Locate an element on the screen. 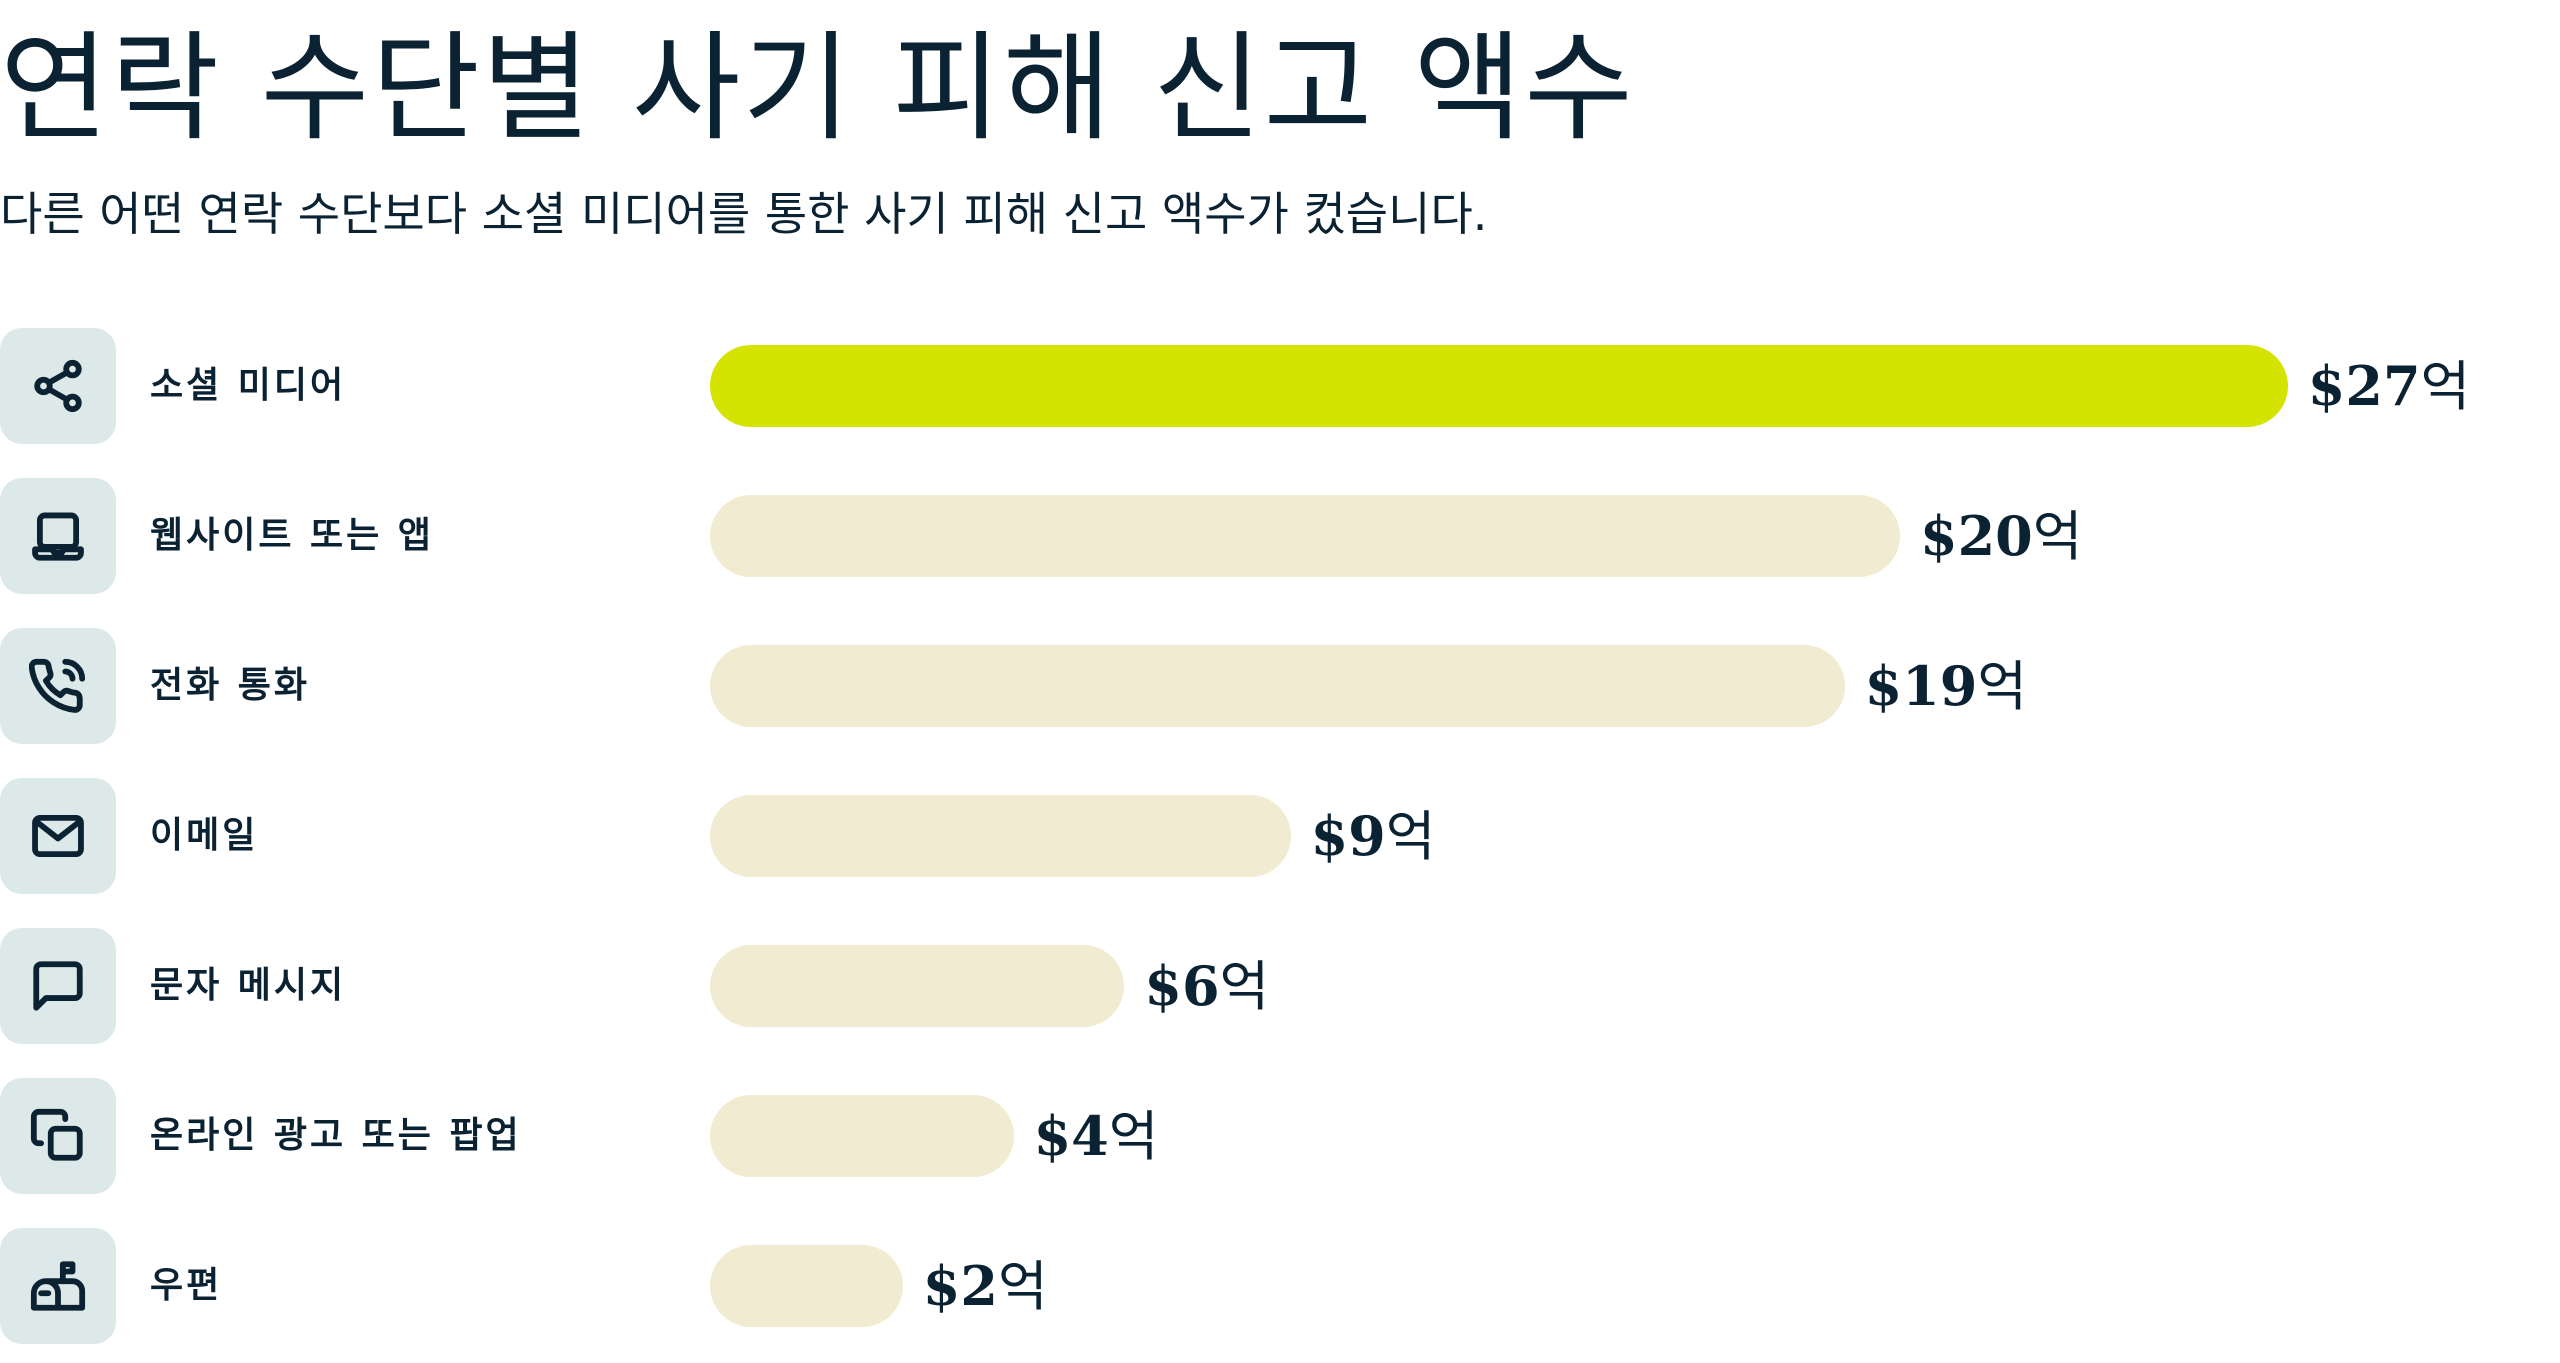  share-icon-box is located at coordinates (58, 386).